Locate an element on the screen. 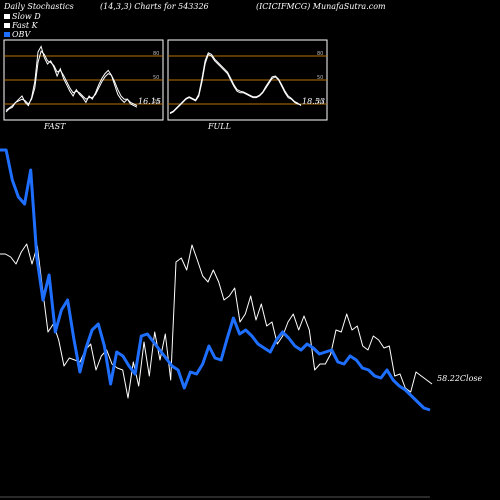  legend-label-slow-d: Slow D is located at coordinates (26, 16).